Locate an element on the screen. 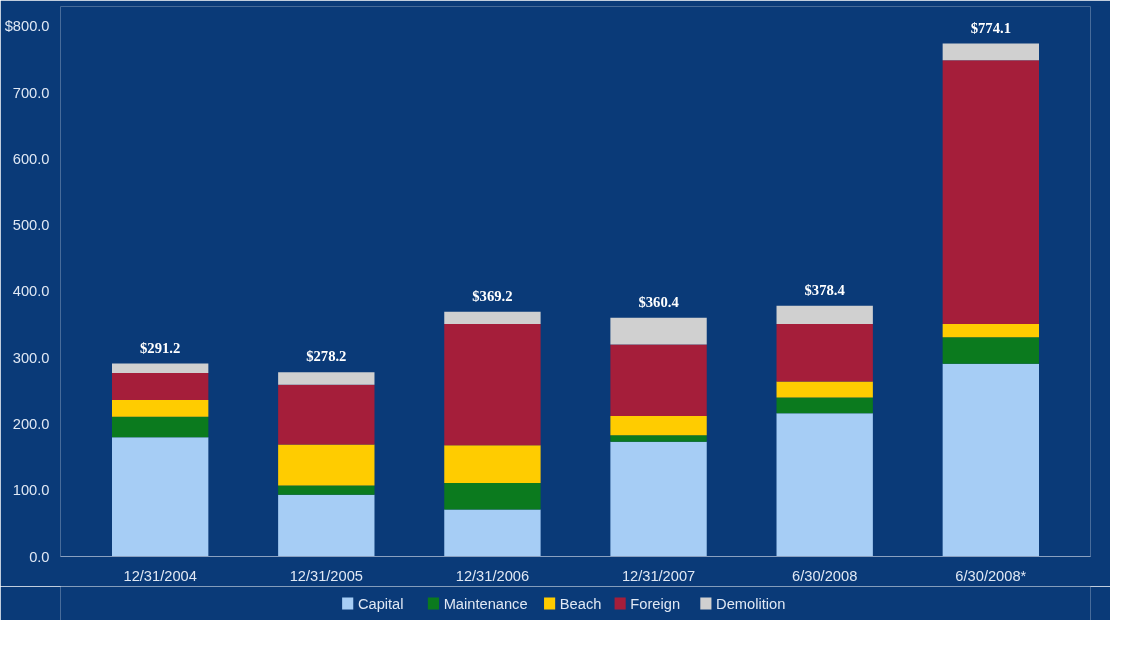 The width and height of the screenshot is (1138, 668). x-tick-label: 12/31/2004 is located at coordinates (160, 575).